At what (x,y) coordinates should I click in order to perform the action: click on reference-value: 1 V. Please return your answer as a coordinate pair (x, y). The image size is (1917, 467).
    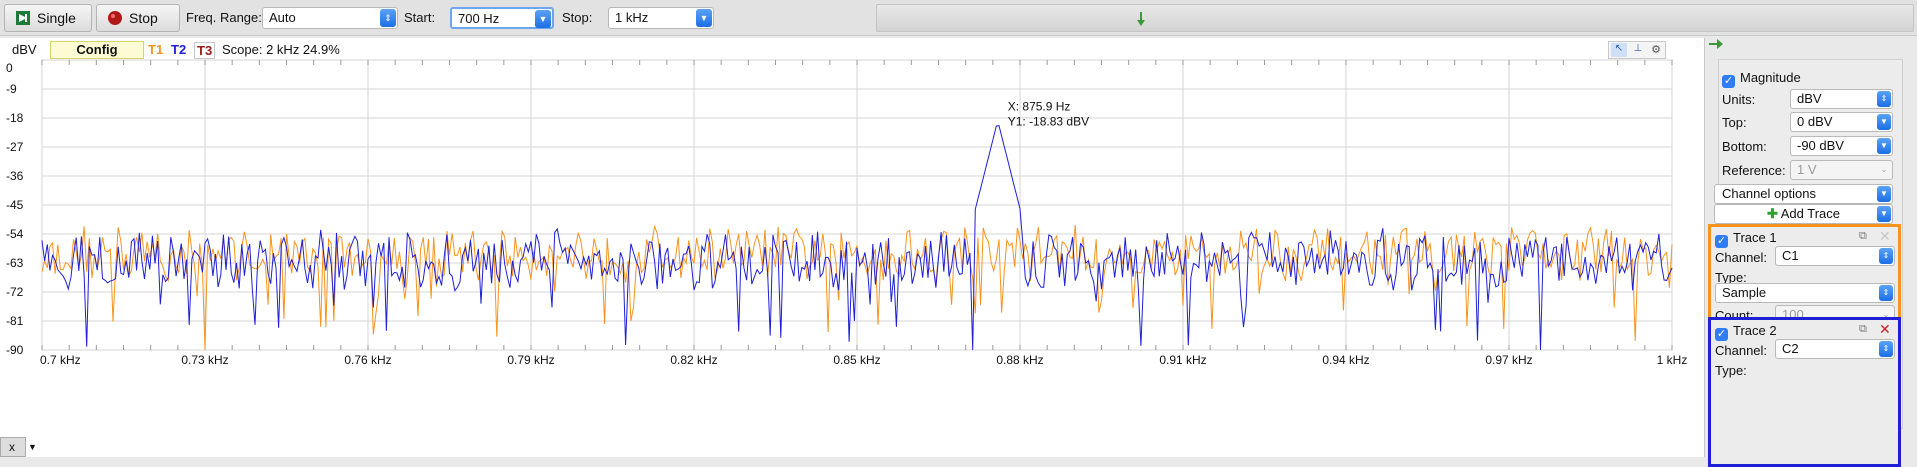
    Looking at the image, I should click on (1807, 169).